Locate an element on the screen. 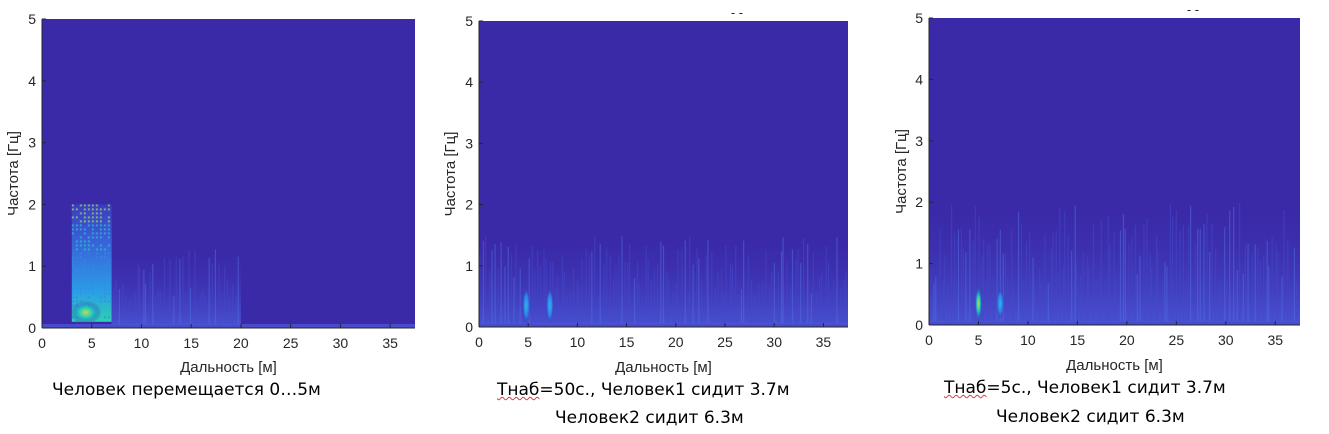 The height and width of the screenshot is (434, 1329). hot-spike is located at coordinates (526, 305).